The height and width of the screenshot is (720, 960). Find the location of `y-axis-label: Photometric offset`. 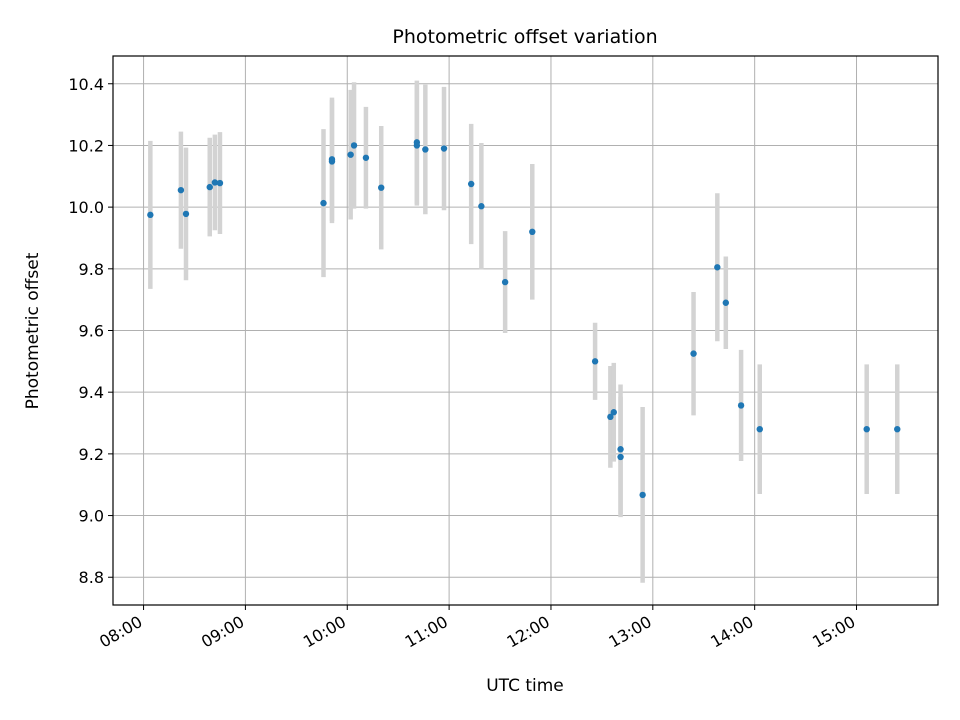

y-axis-label: Photometric offset is located at coordinates (33, 330).